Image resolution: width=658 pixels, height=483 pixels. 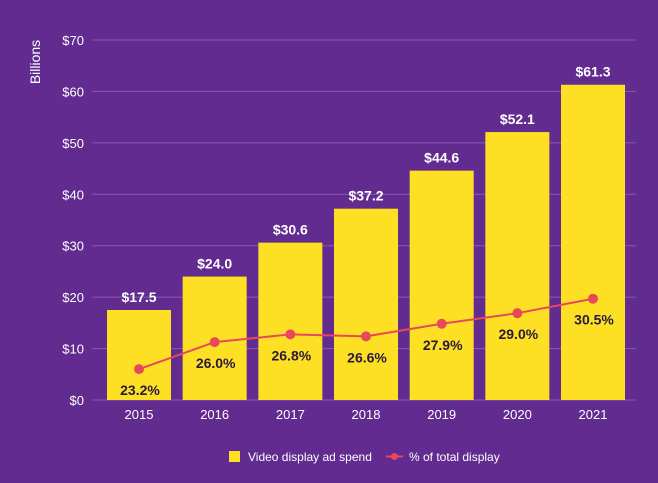 I want to click on line-value-label: 26.0%, so click(x=216, y=363).